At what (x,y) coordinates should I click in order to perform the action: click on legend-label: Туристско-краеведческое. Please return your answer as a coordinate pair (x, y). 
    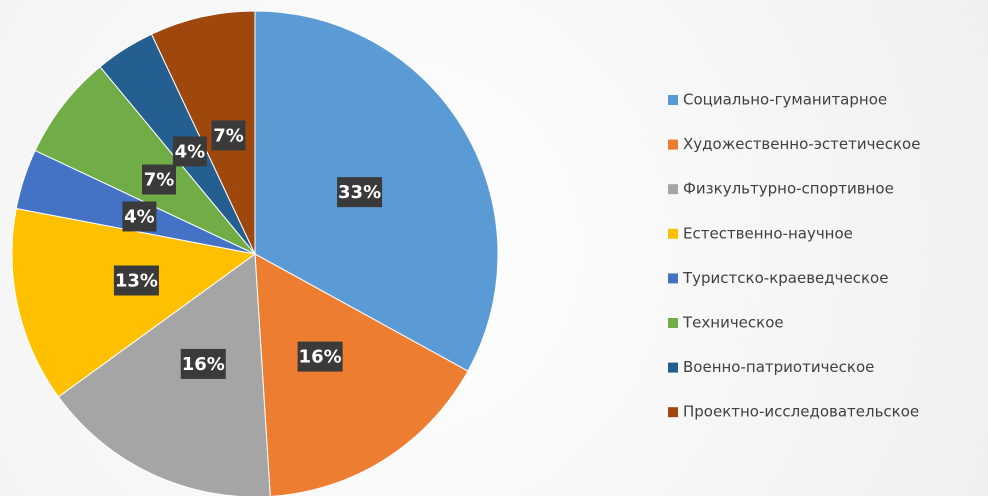
    Looking at the image, I should click on (785, 278).